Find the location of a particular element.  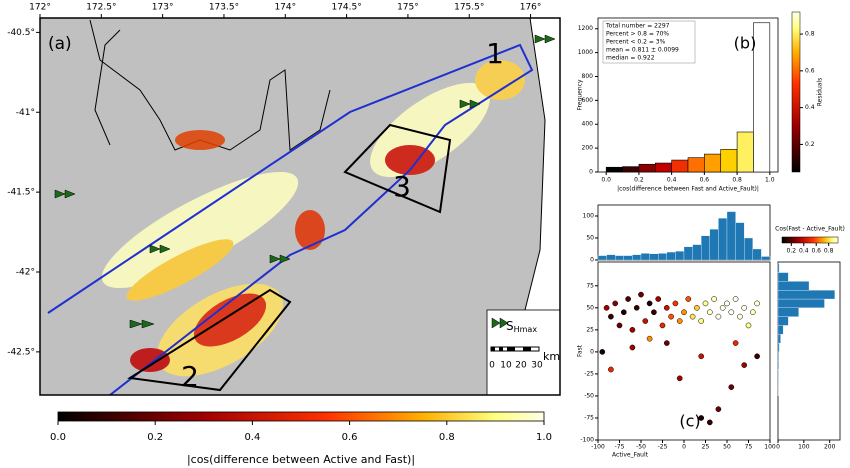

x-tick-label: 200 is located at coordinates (830, 447).